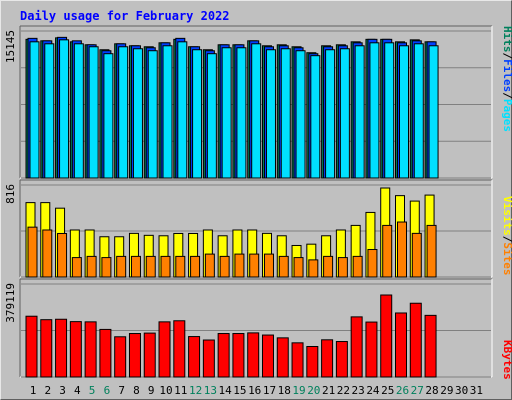 Image resolution: width=512 pixels, height=400 pixels. Describe the element at coordinates (33, 390) in the screenshot. I see `x-tick-label: 1` at that location.